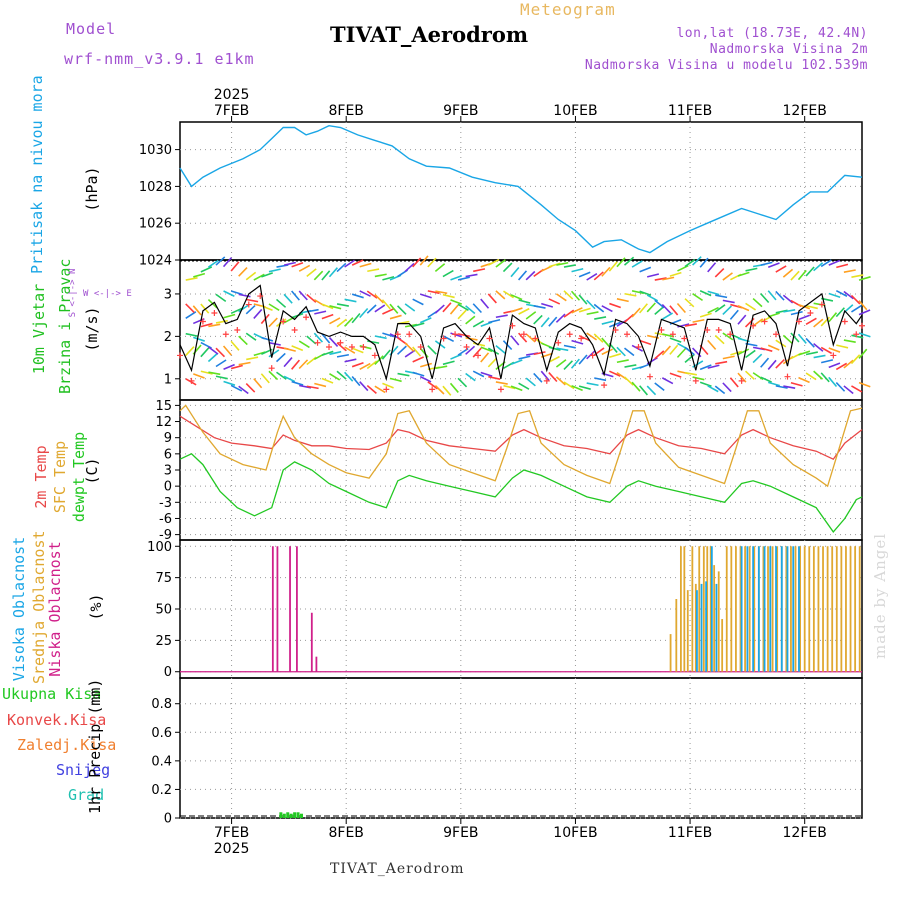 This screenshot has height=900, width=900. Describe the element at coordinates (429, 34) in the screenshot. I see `page-title: TIVAT_Aerodrom` at that location.